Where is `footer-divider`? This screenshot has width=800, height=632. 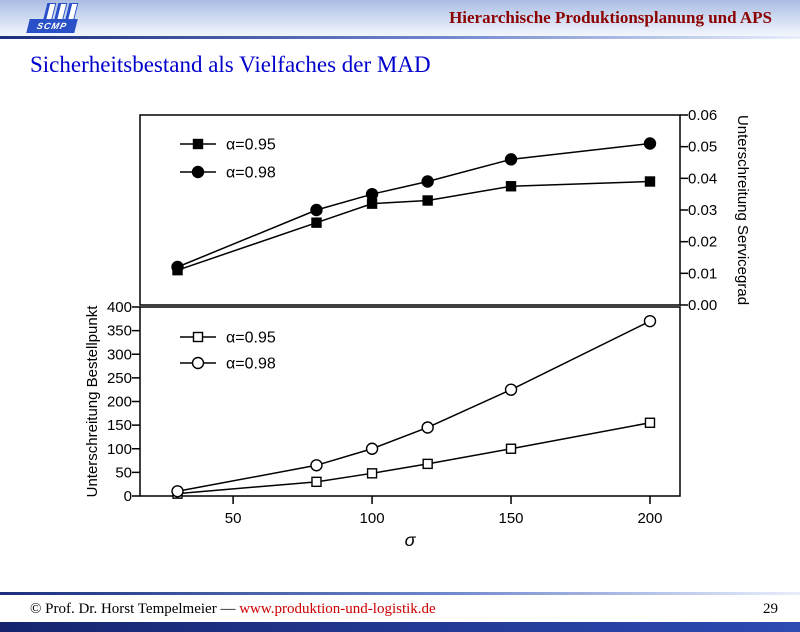
footer-divider is located at coordinates (400, 593).